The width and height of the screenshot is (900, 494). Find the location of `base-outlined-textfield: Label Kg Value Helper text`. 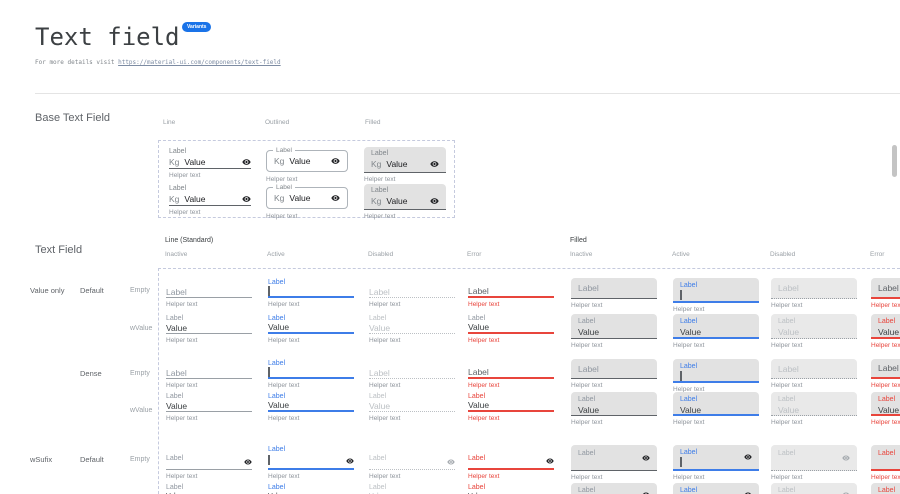

base-outlined-textfield: Label Kg Value Helper text is located at coordinates (307, 202).